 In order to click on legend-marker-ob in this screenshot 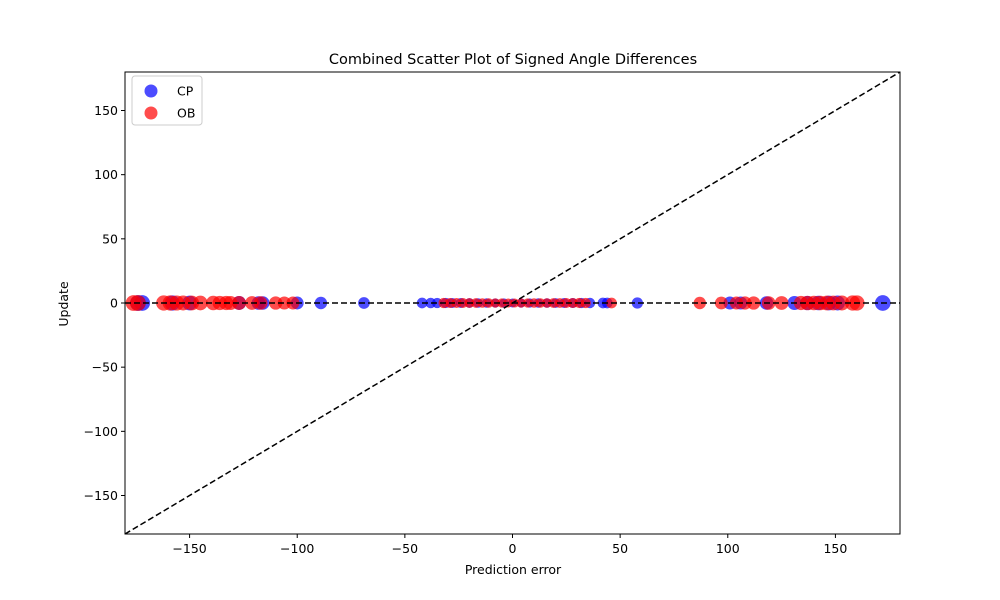, I will do `click(151, 113)`.